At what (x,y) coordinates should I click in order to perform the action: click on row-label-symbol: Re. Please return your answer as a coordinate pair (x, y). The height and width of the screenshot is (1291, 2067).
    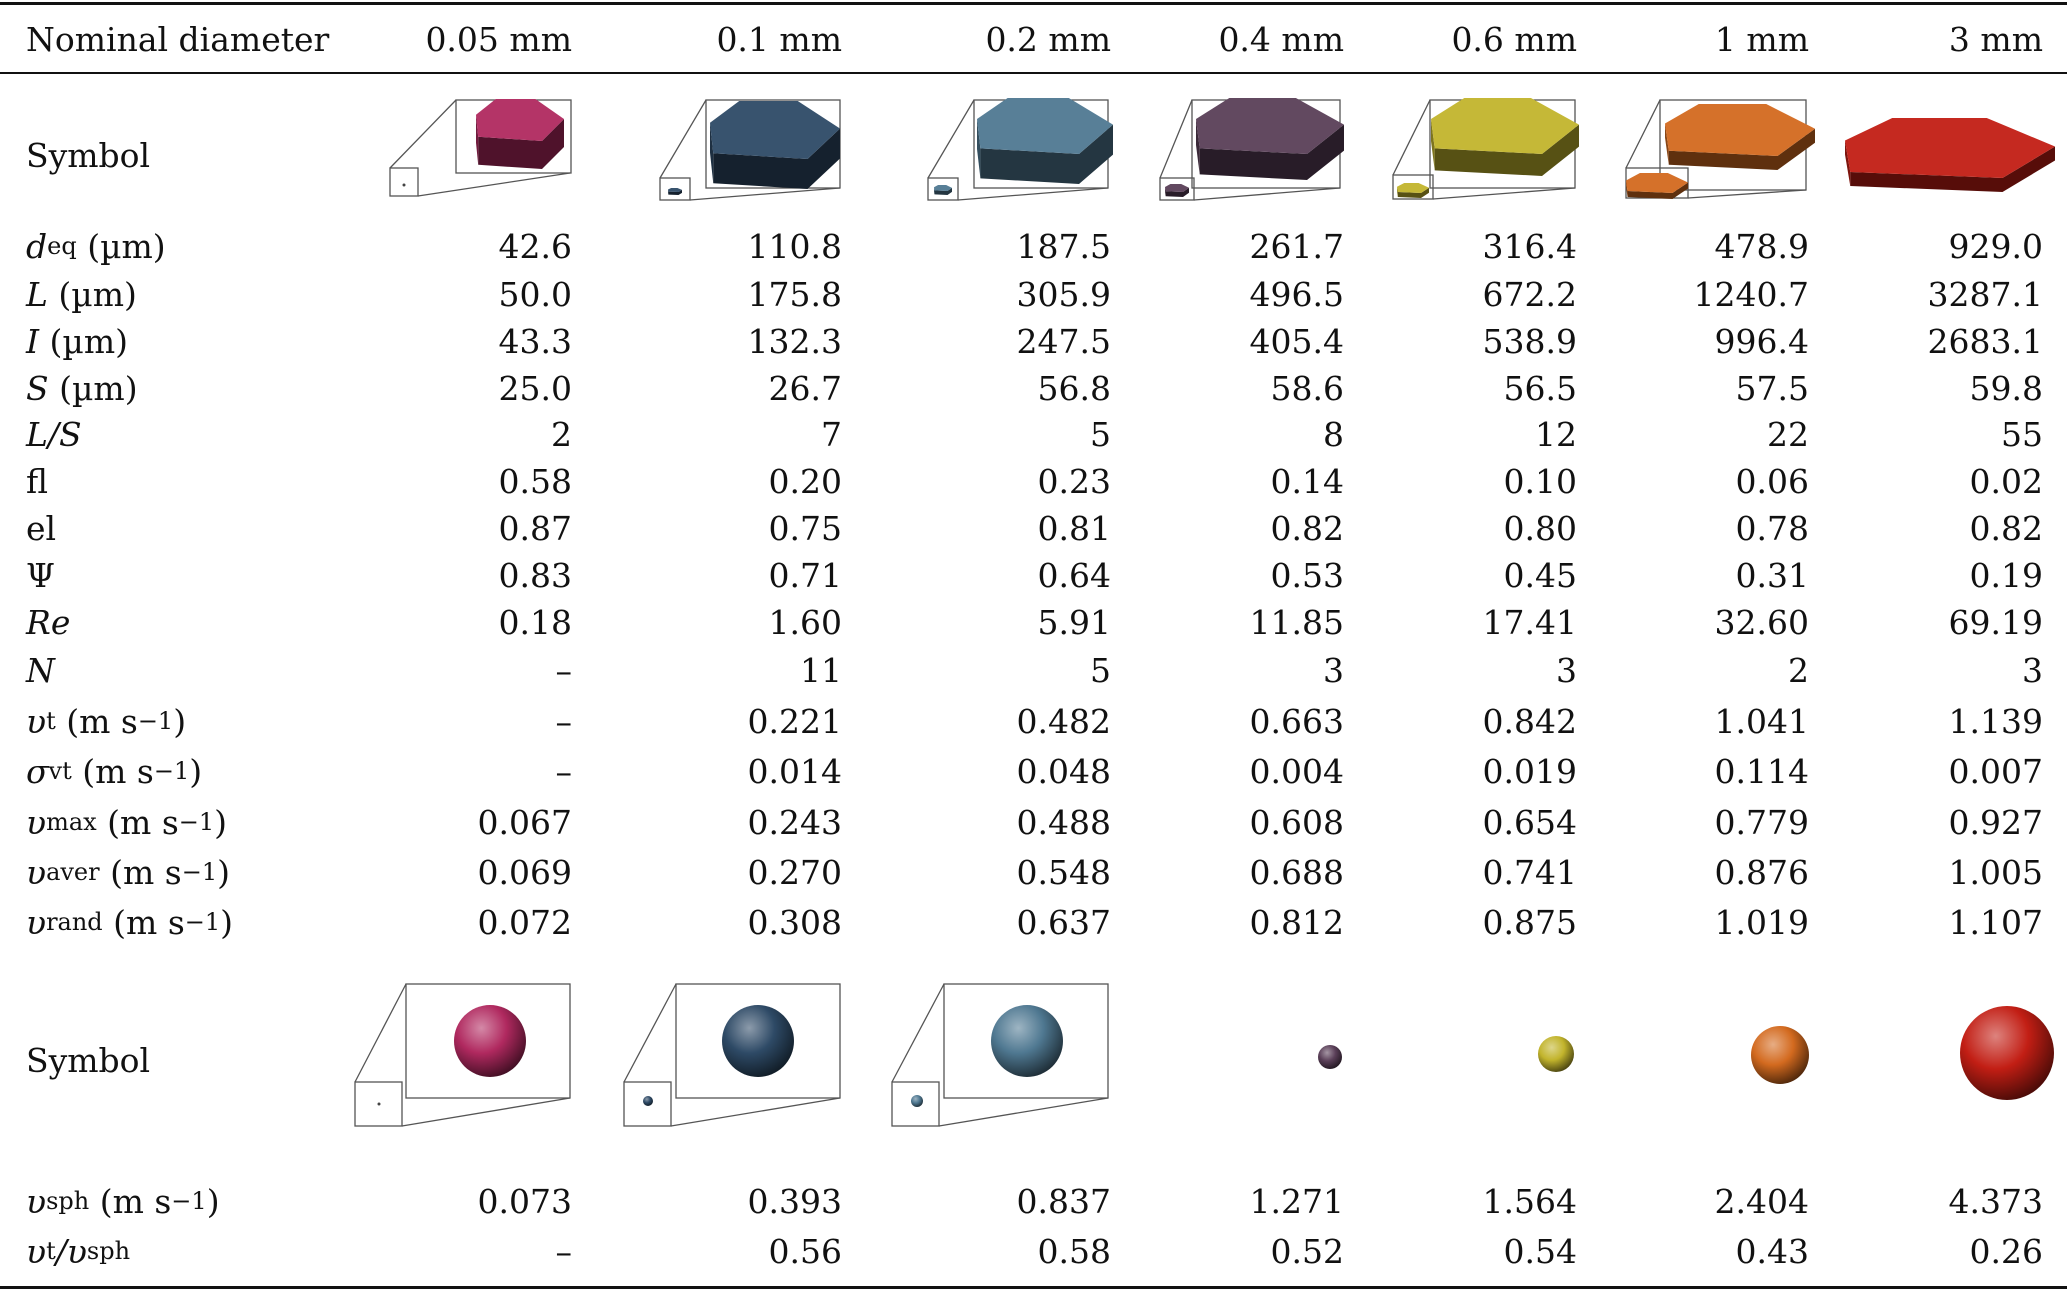
    Looking at the image, I should click on (48, 622).